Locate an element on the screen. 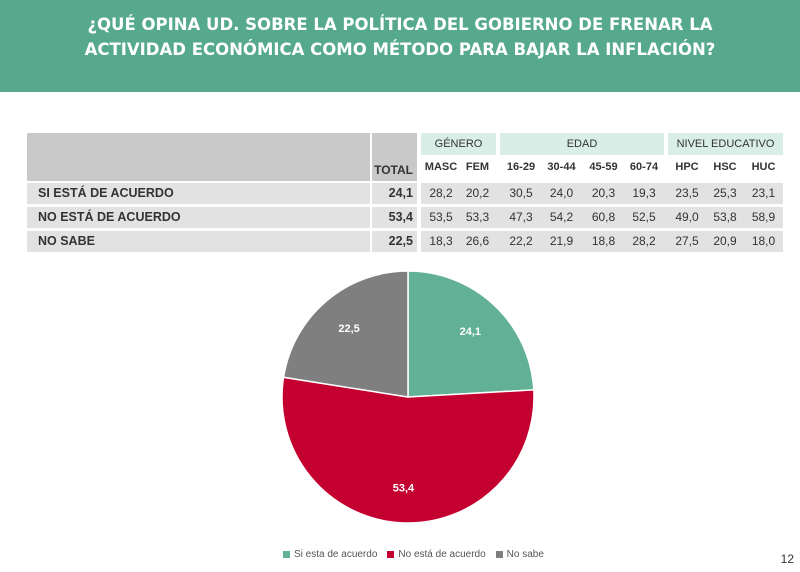  pie-data-label: 24,1 is located at coordinates (470, 332).